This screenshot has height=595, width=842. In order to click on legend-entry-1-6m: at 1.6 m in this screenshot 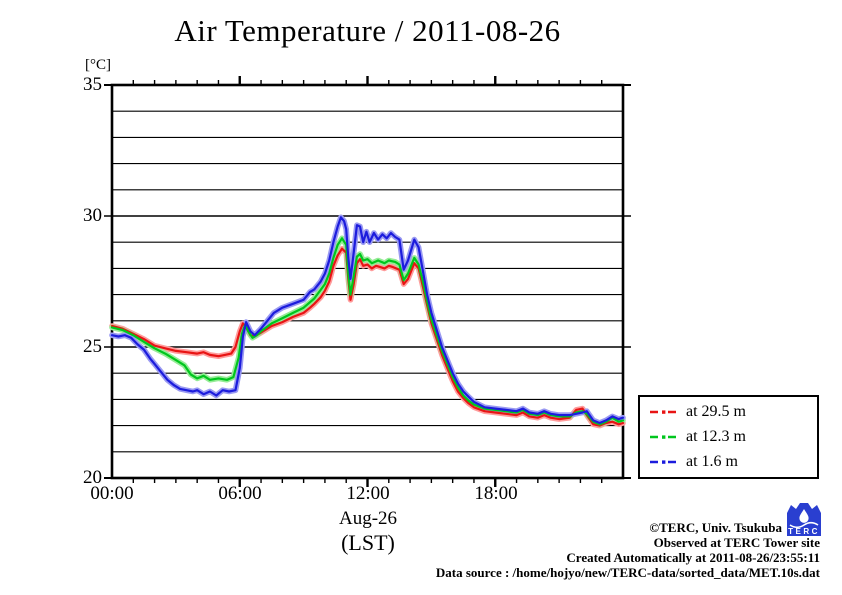, I will do `click(733, 462)`.